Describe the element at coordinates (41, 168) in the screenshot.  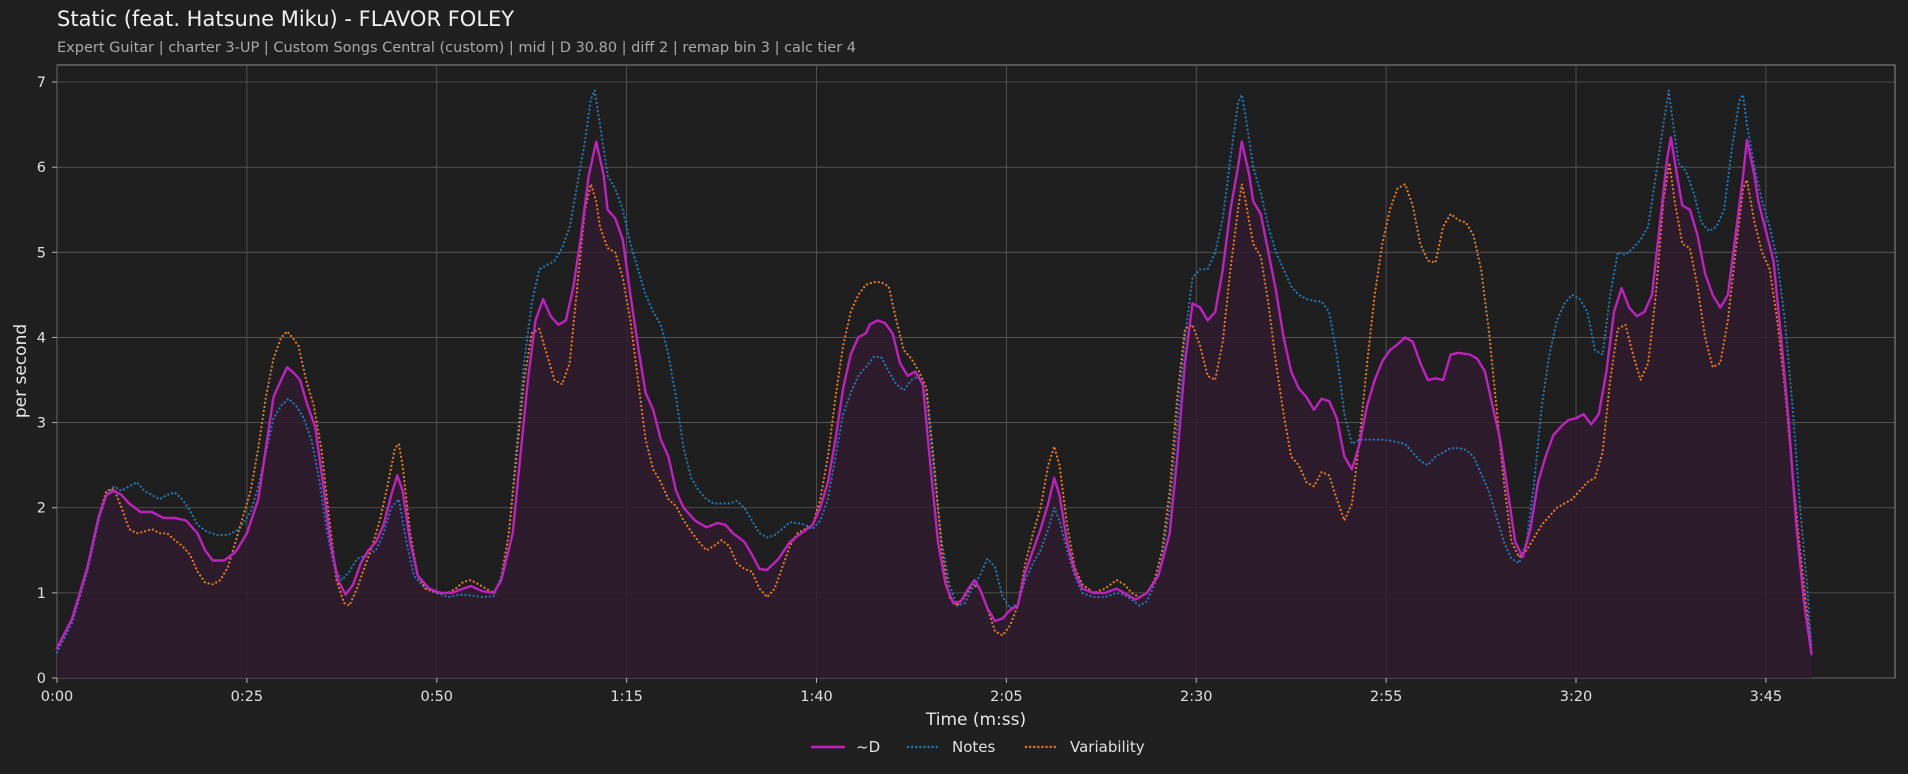
I see `y-tick-label: 6` at that location.